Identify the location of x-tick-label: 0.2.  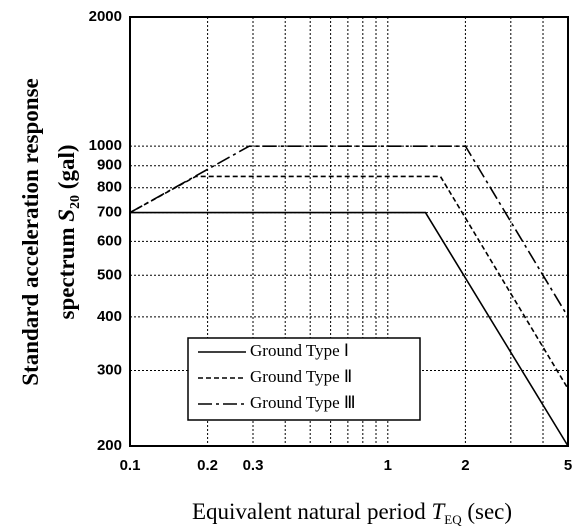
(207, 465).